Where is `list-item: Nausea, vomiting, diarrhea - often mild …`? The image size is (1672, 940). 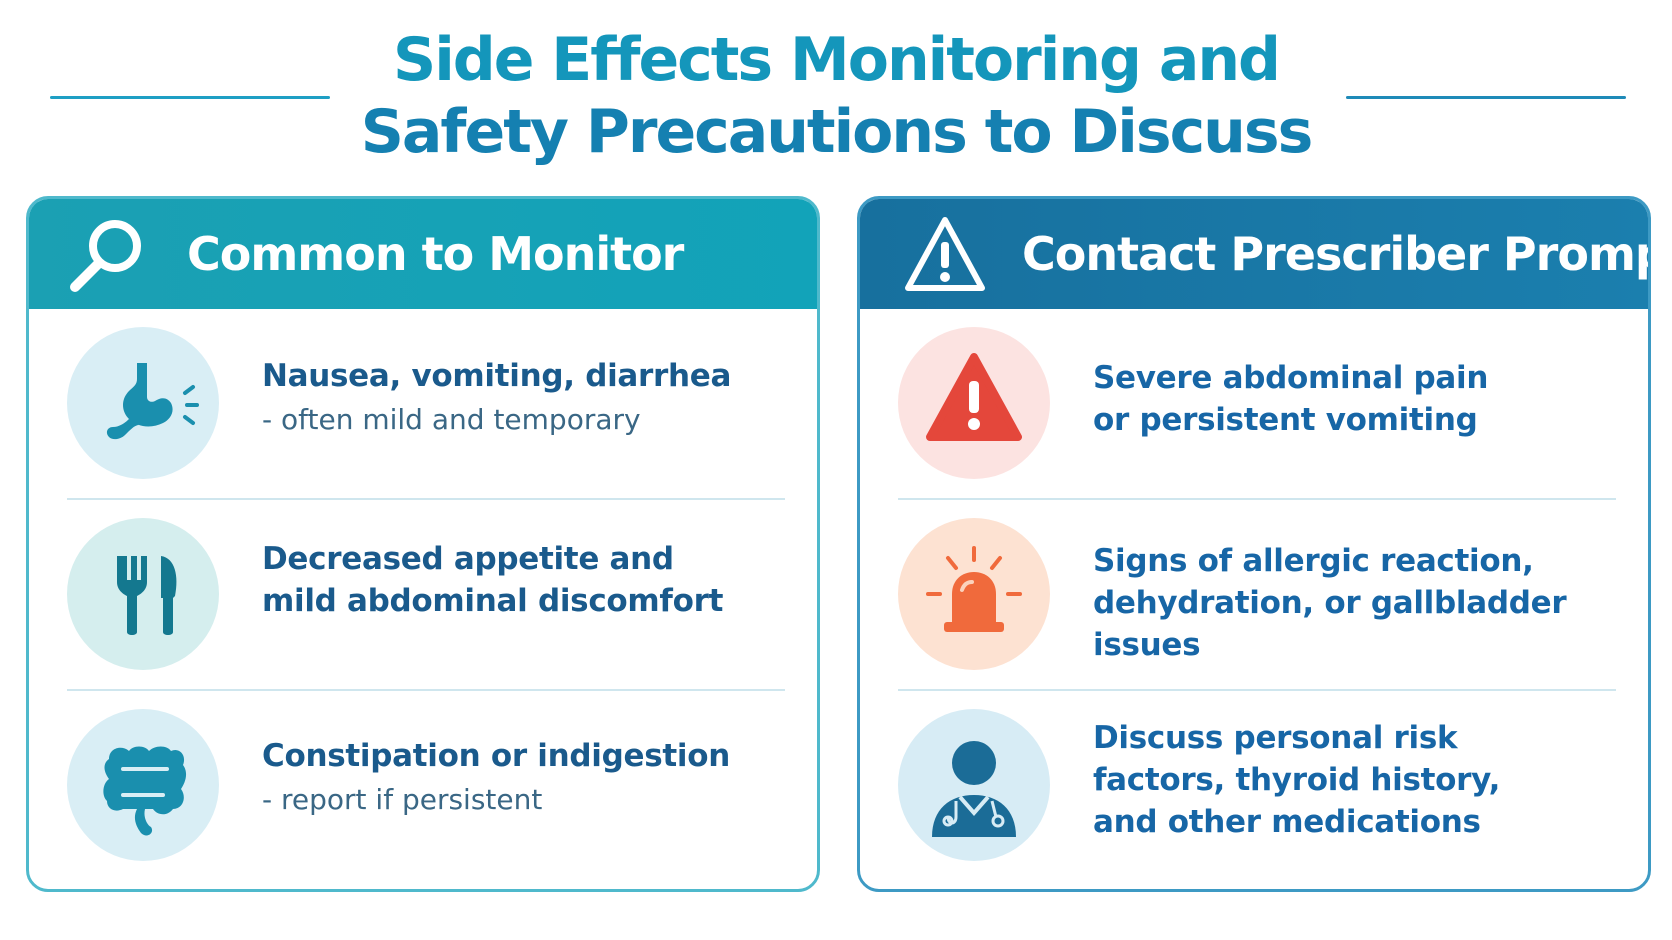 list-item: Nausea, vomiting, diarrhea - often mild … is located at coordinates (423, 404).